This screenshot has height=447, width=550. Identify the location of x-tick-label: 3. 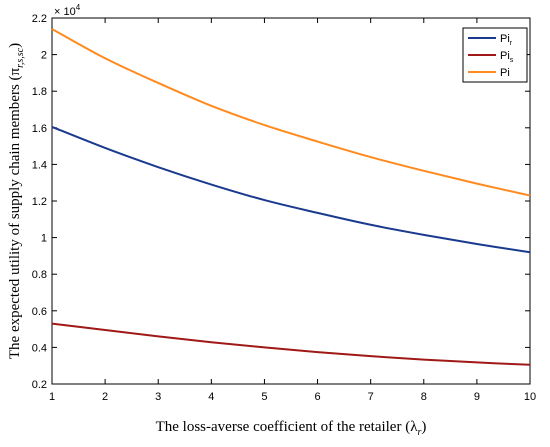
(158, 397).